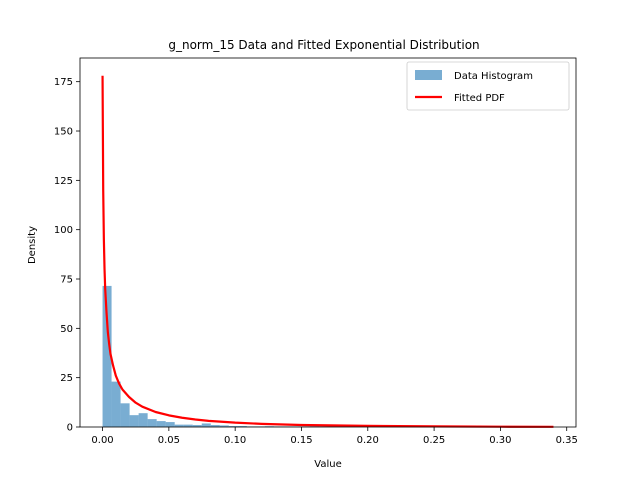 The height and width of the screenshot is (480, 640). I want to click on x-tick-label: 0.20, so click(368, 440).